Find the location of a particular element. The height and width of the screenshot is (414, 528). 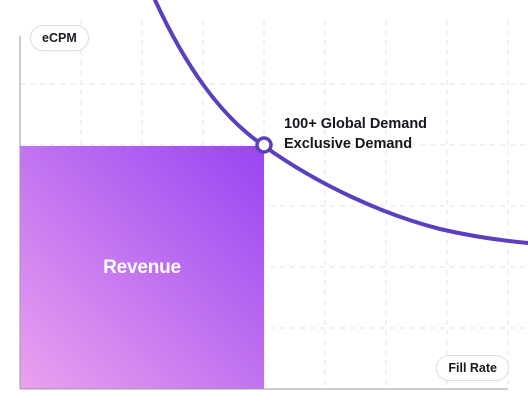

x-axis-label: Fill Rate is located at coordinates (472, 368).